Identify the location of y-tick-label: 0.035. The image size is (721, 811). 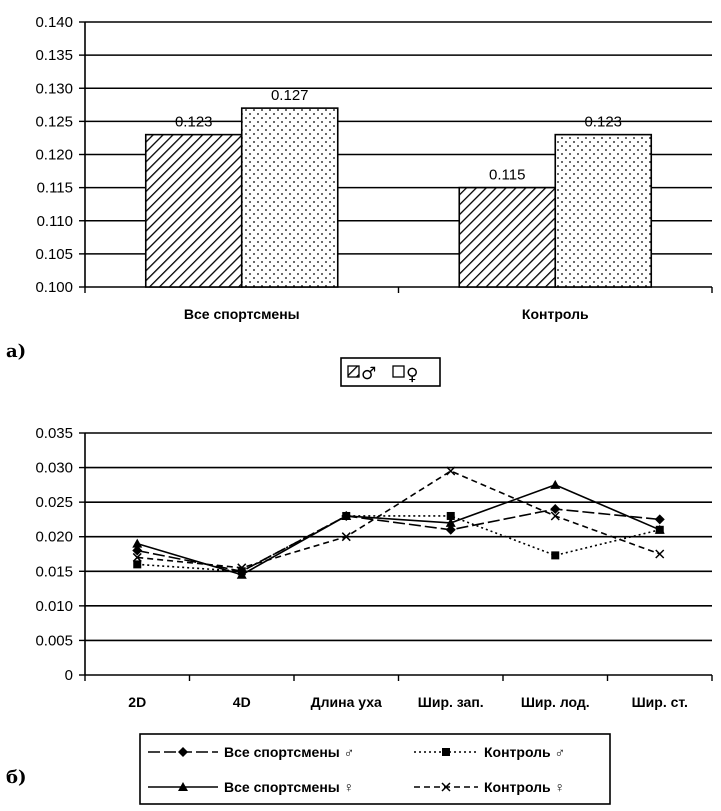
(54, 433).